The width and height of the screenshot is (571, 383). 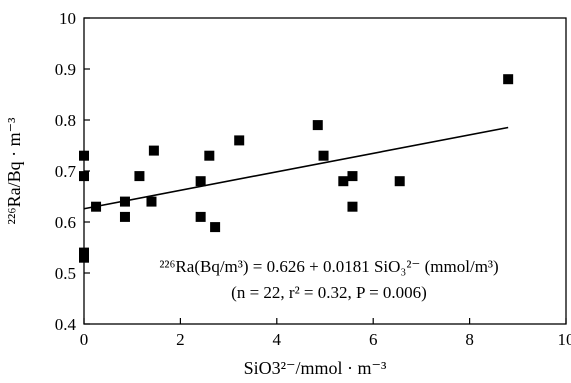 I want to click on x-tick-label: 10, so click(x=564, y=339).